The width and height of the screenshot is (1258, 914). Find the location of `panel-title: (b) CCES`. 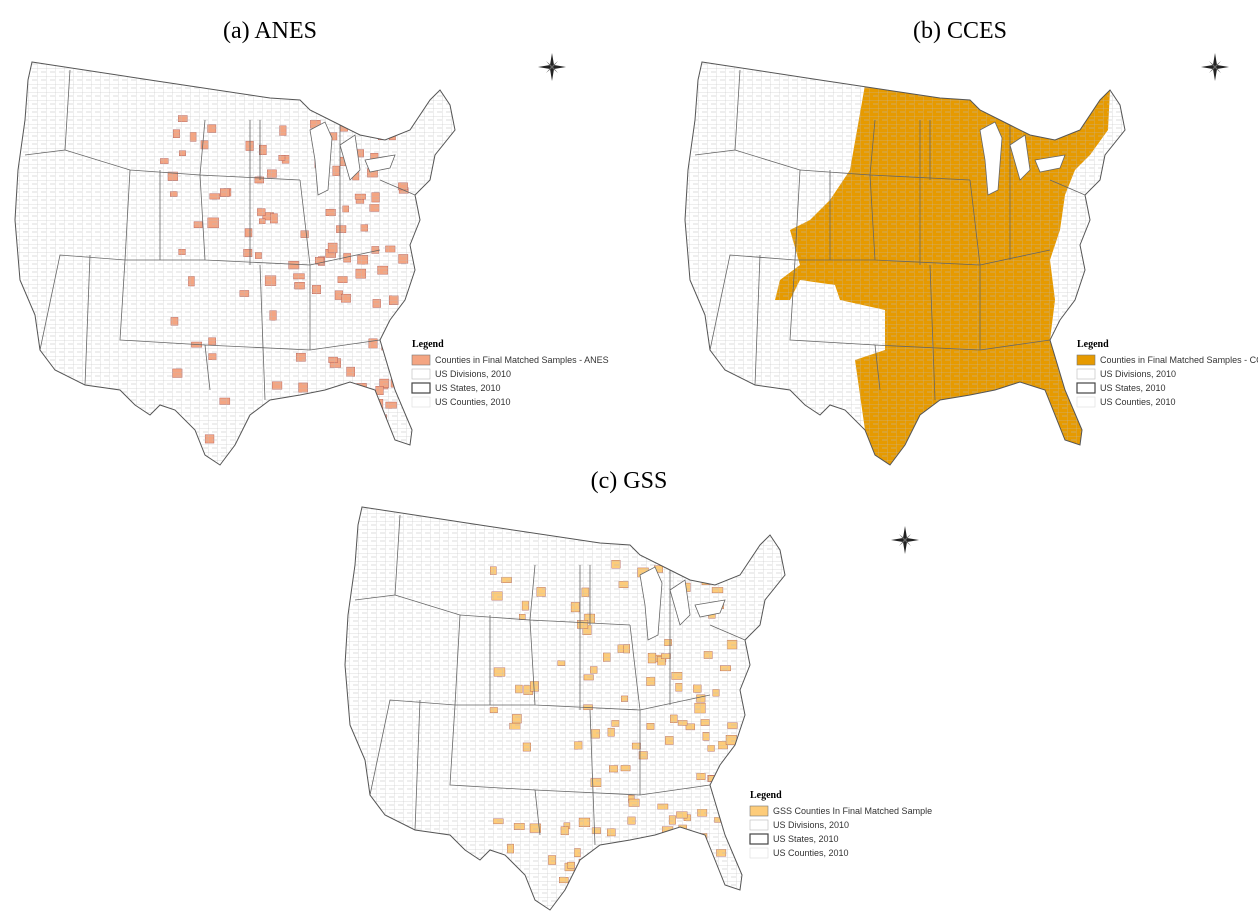

panel-title: (b) CCES is located at coordinates (960, 31).